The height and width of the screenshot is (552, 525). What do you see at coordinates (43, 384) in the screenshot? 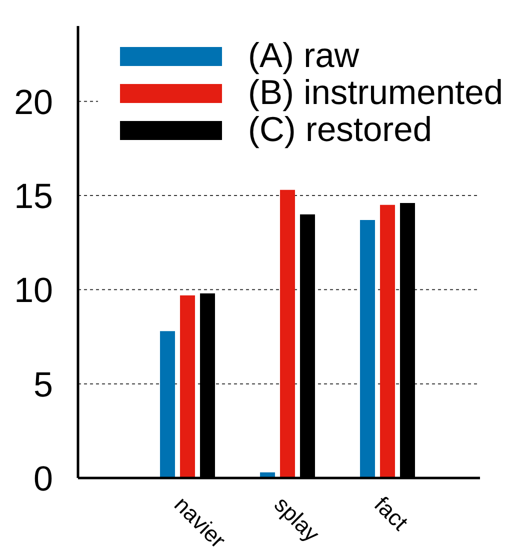
I see `y-tick-label: 5` at bounding box center [43, 384].